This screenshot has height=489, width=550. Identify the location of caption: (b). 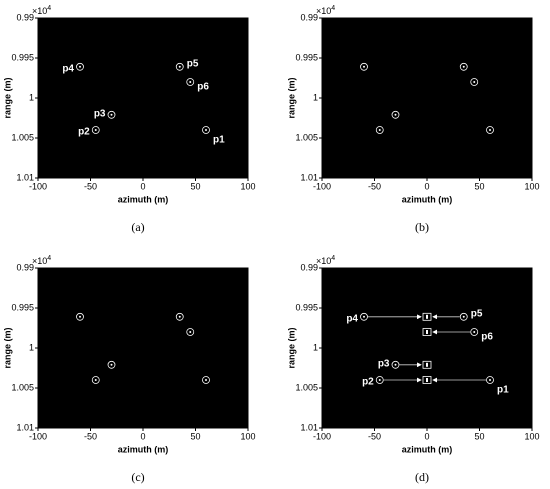
(422, 227).